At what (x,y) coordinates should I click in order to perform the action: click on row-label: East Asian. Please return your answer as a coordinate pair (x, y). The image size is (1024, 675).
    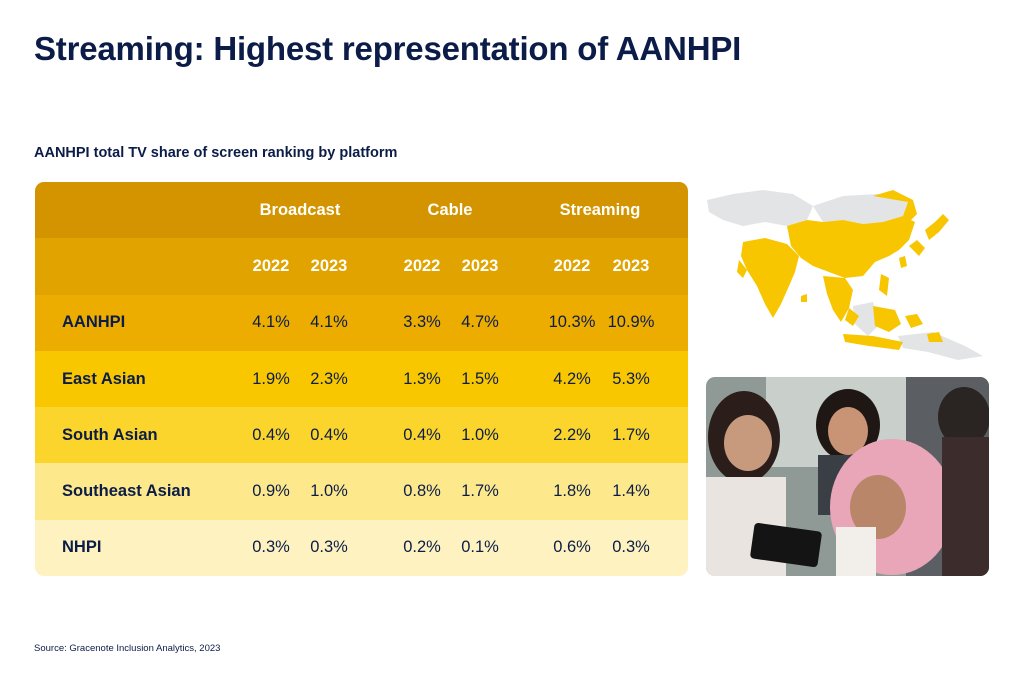
    Looking at the image, I should click on (104, 378).